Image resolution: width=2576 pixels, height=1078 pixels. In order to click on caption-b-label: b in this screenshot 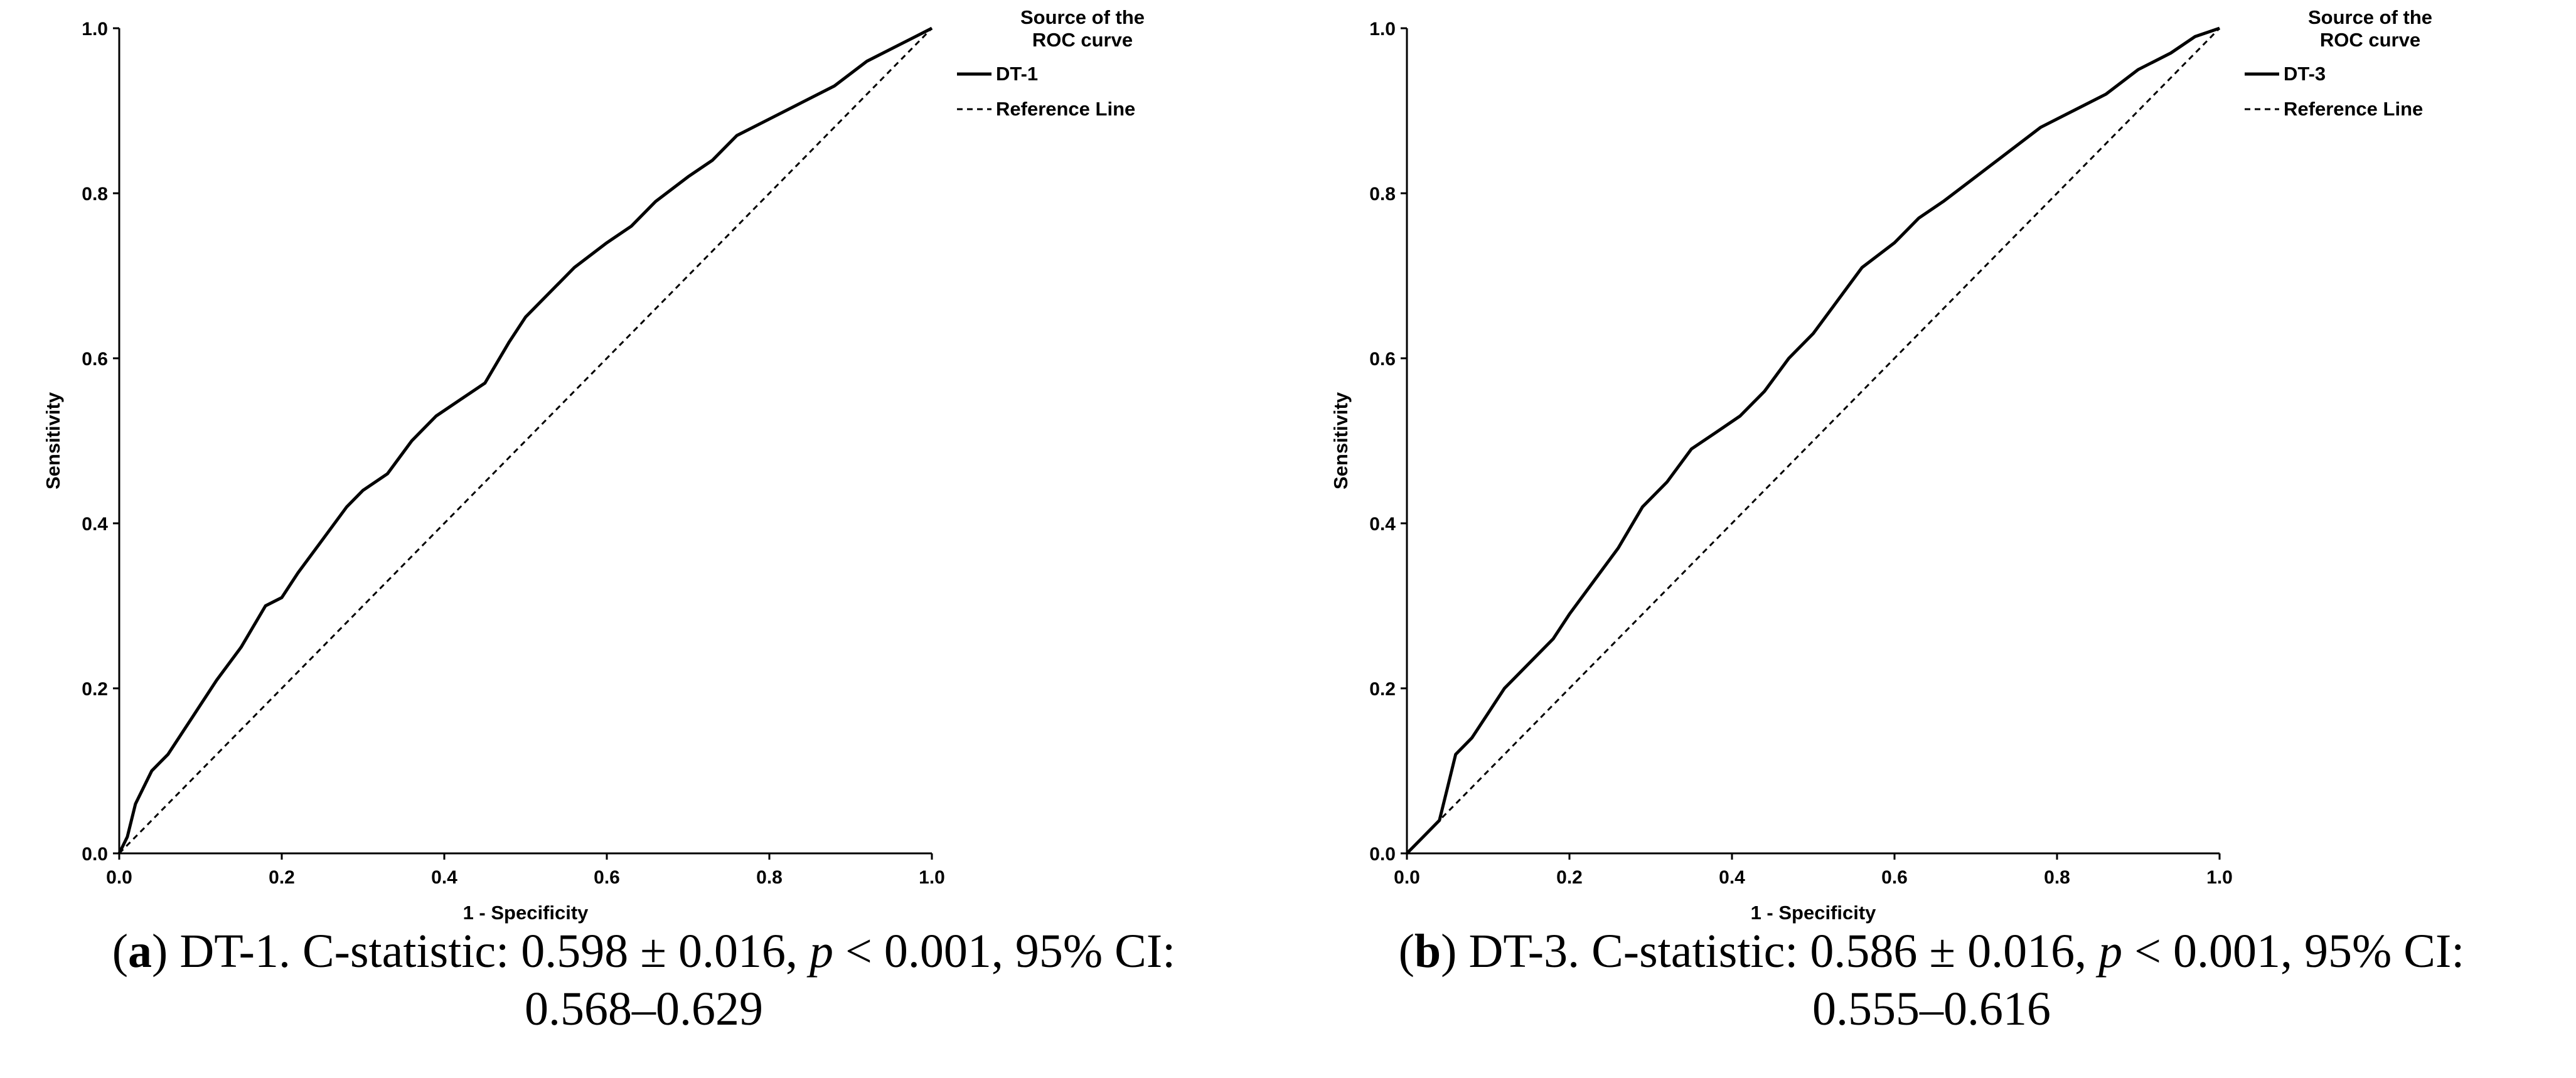, I will do `click(1427, 951)`.